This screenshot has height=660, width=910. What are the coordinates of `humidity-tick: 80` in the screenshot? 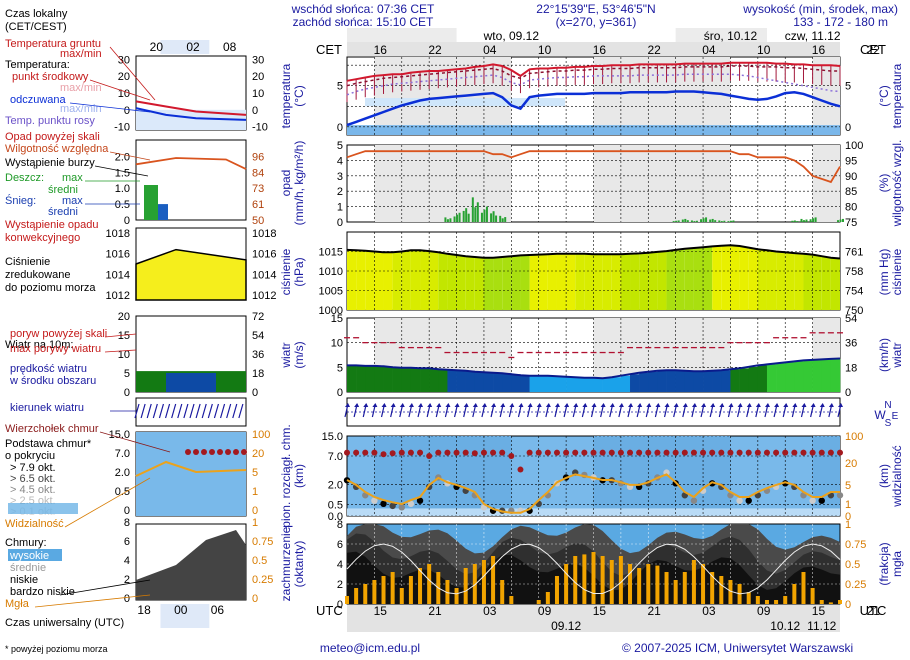 It's located at (851, 208).